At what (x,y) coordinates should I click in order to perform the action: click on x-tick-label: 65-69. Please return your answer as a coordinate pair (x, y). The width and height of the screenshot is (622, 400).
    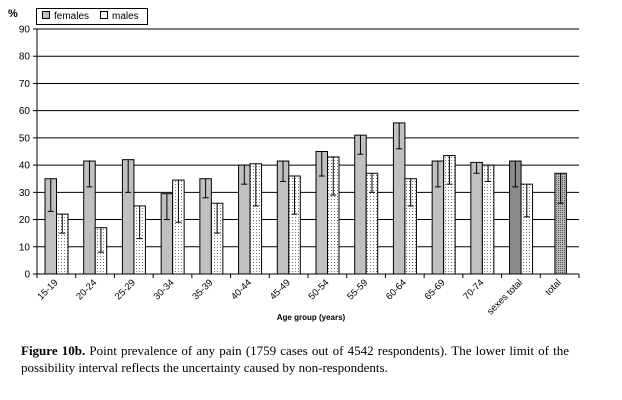
    Looking at the image, I should click on (435, 289).